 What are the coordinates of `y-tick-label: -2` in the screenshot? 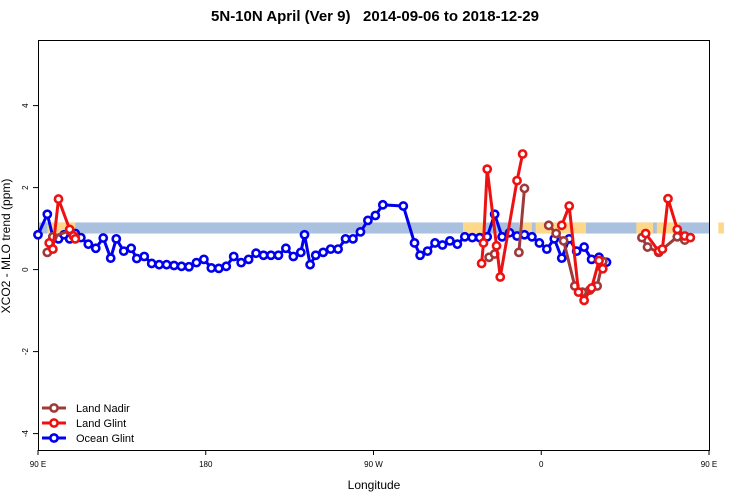 It's located at (25, 351).